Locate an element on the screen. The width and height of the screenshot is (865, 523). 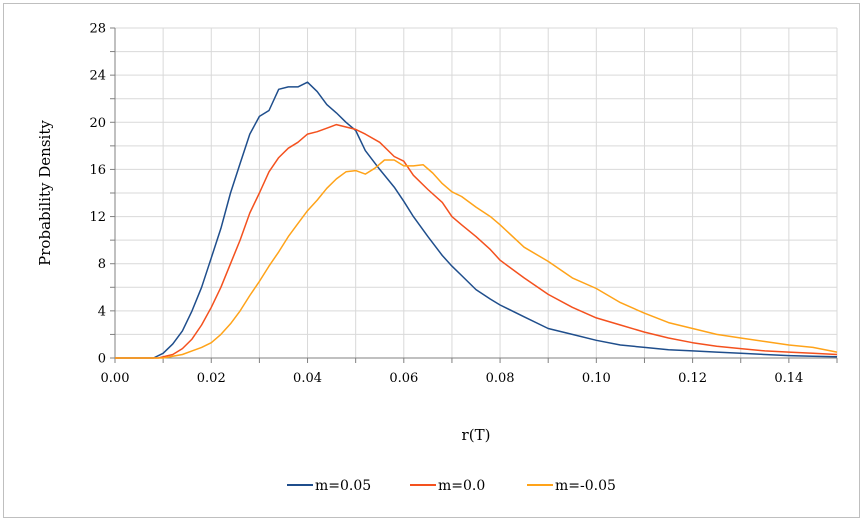
x-tick-label: 0.04 is located at coordinates (307, 378).